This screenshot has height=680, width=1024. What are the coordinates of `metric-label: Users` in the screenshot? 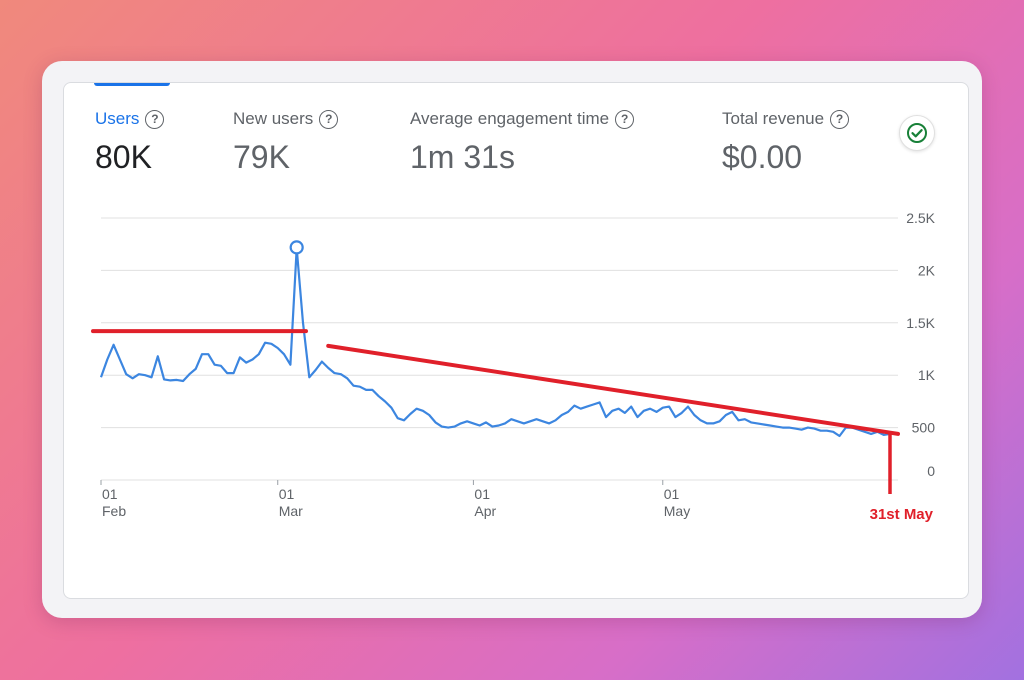 It's located at (117, 118).